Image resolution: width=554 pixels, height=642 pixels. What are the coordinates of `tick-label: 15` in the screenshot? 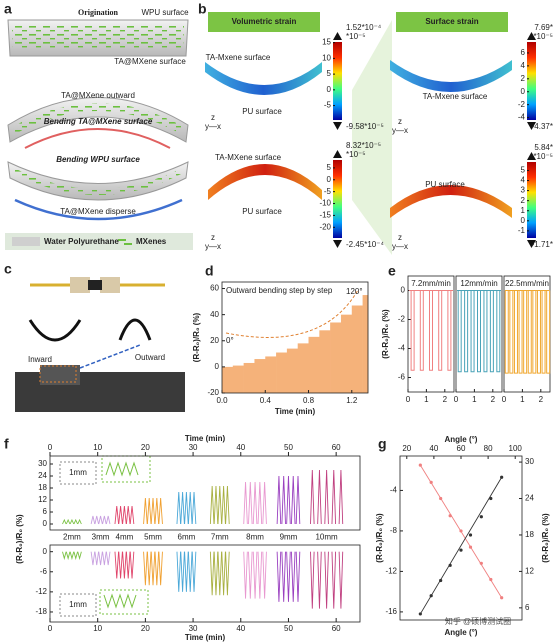 It's located at (326, 42).